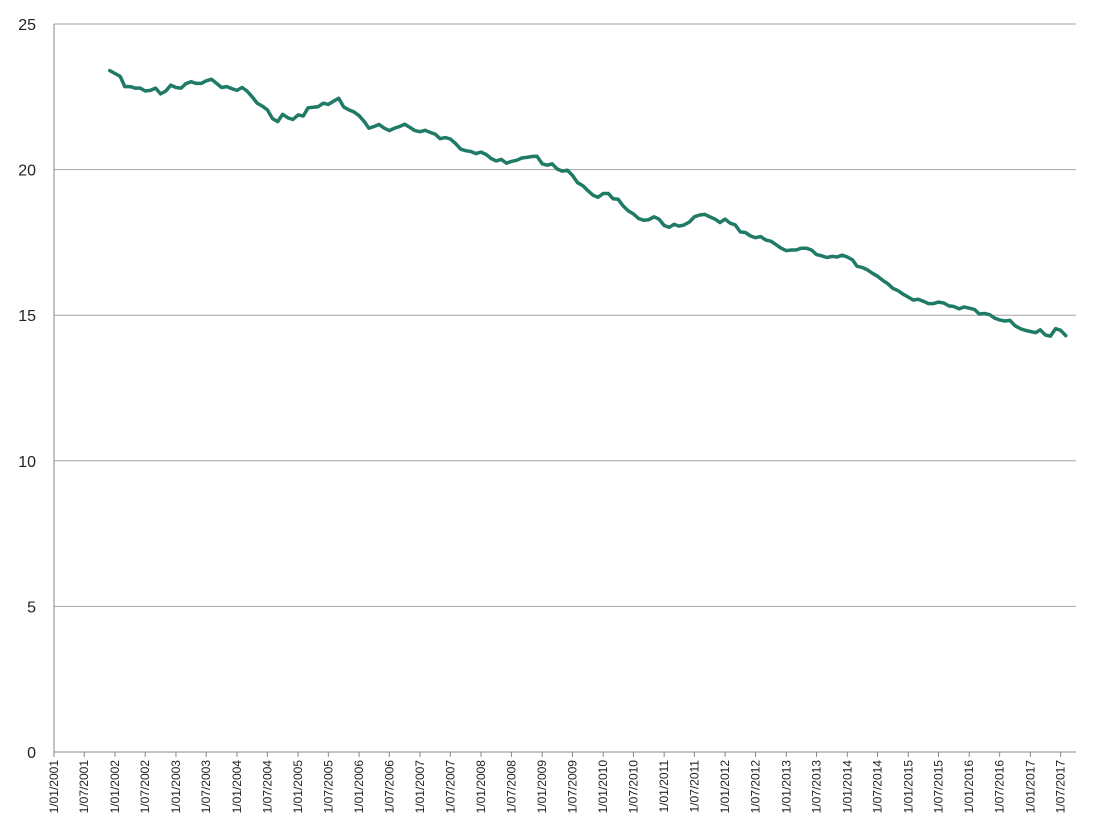  I want to click on x-tick-label: 1/07/2015, so click(938, 787).